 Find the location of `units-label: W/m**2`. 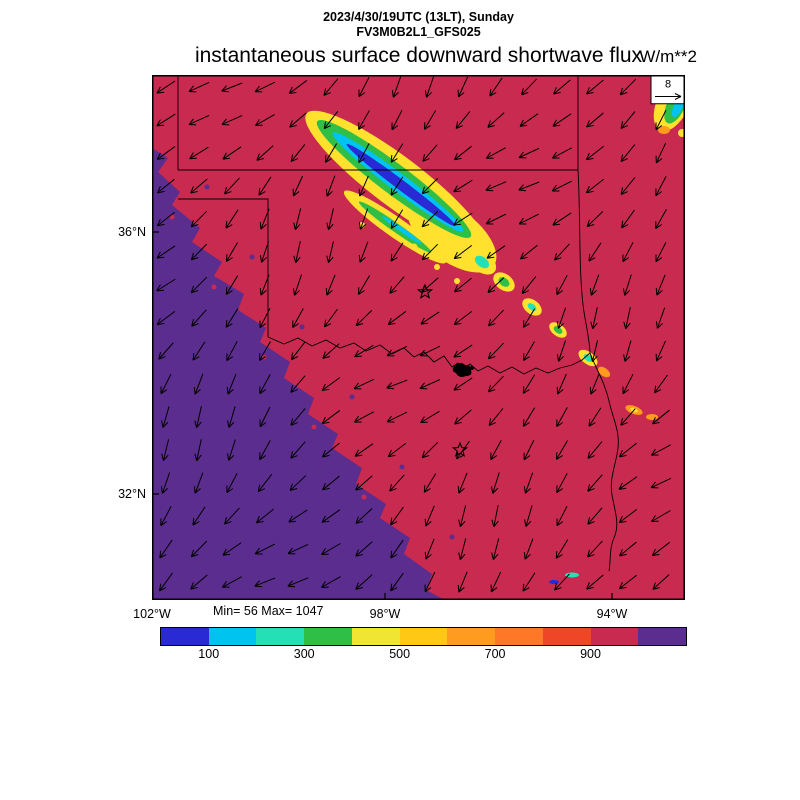

units-label: W/m**2 is located at coordinates (668, 56).